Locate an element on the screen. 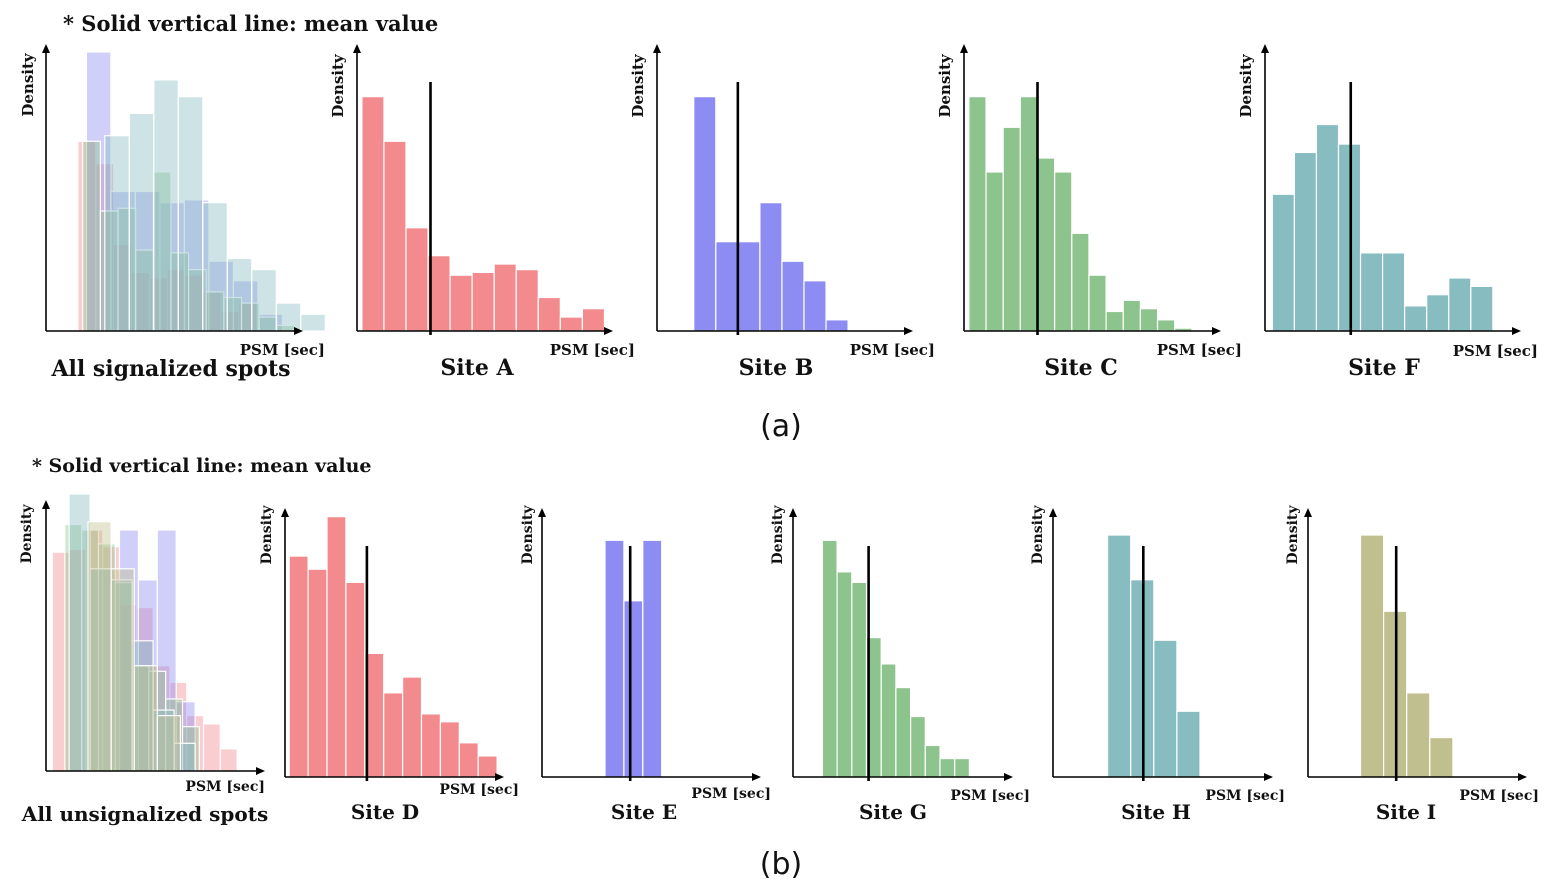 The height and width of the screenshot is (894, 1563). panel-title-site-f: Site F is located at coordinates (1384, 368).